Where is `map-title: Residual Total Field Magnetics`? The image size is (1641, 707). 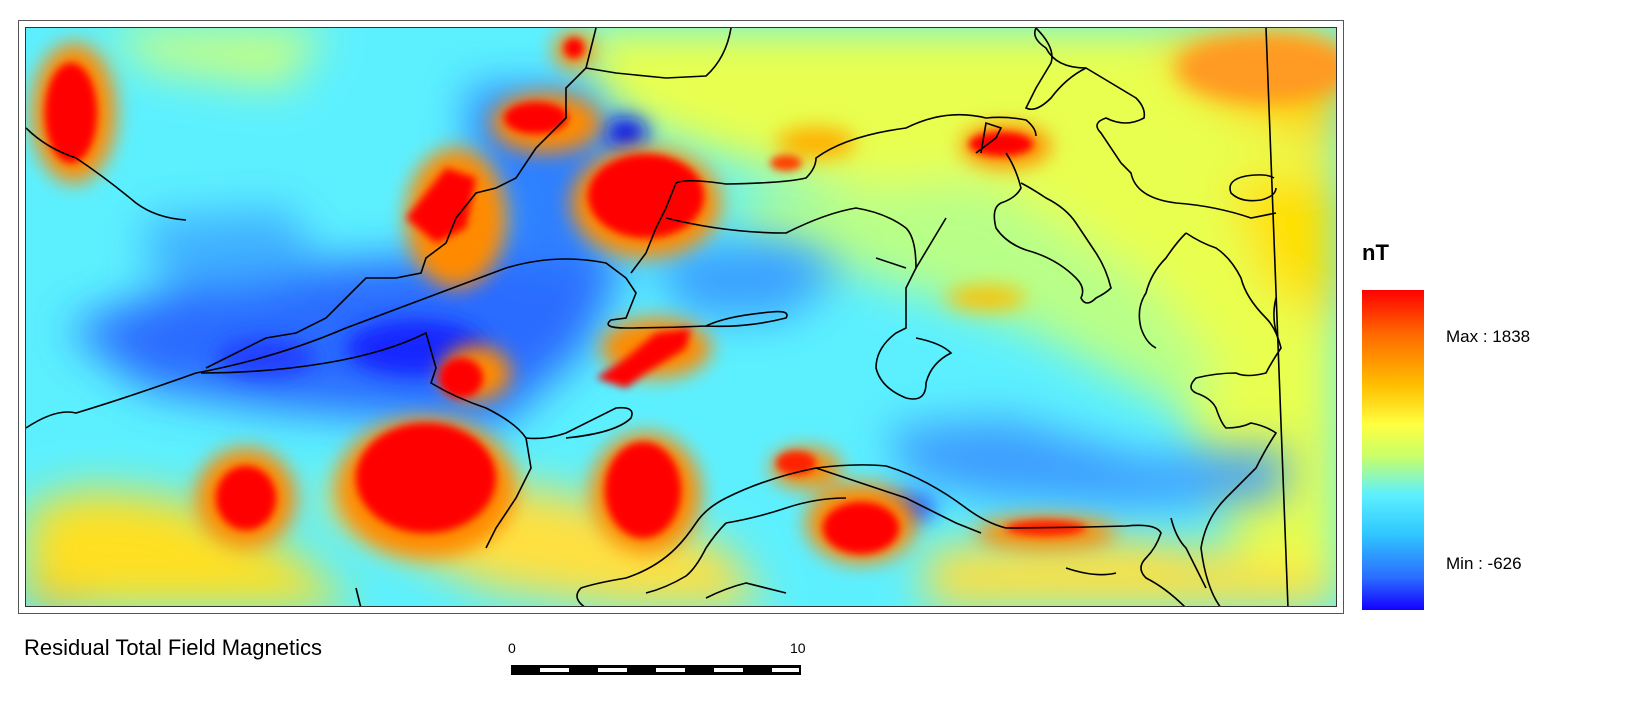
map-title: Residual Total Field Magnetics is located at coordinates (173, 647).